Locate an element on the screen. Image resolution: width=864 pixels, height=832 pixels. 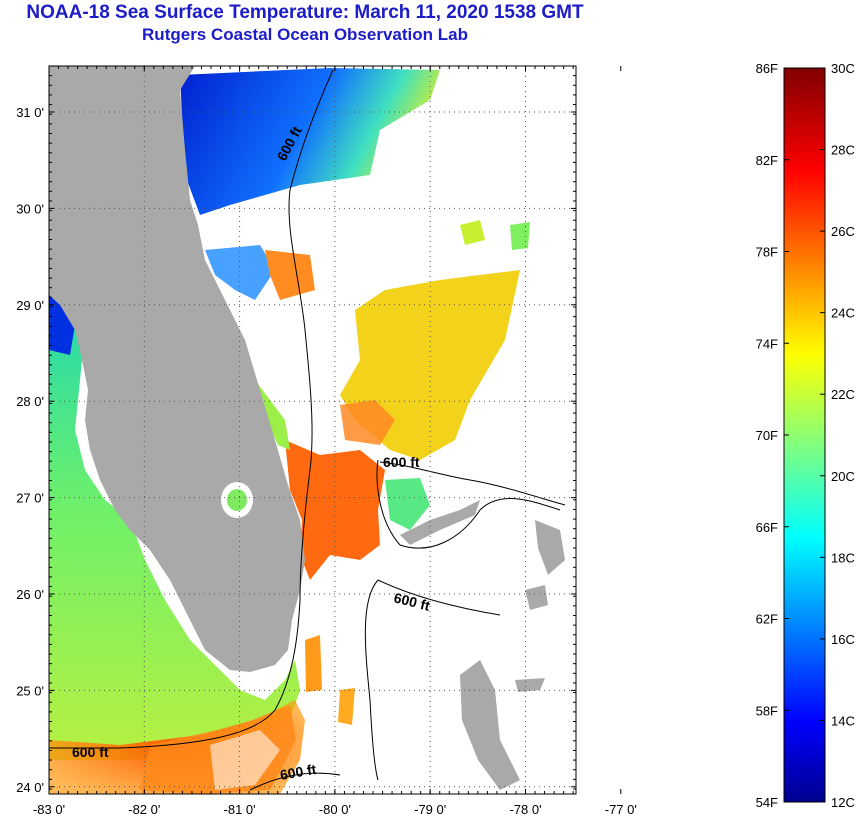
contour-bahamas-top is located at coordinates (472, 483).